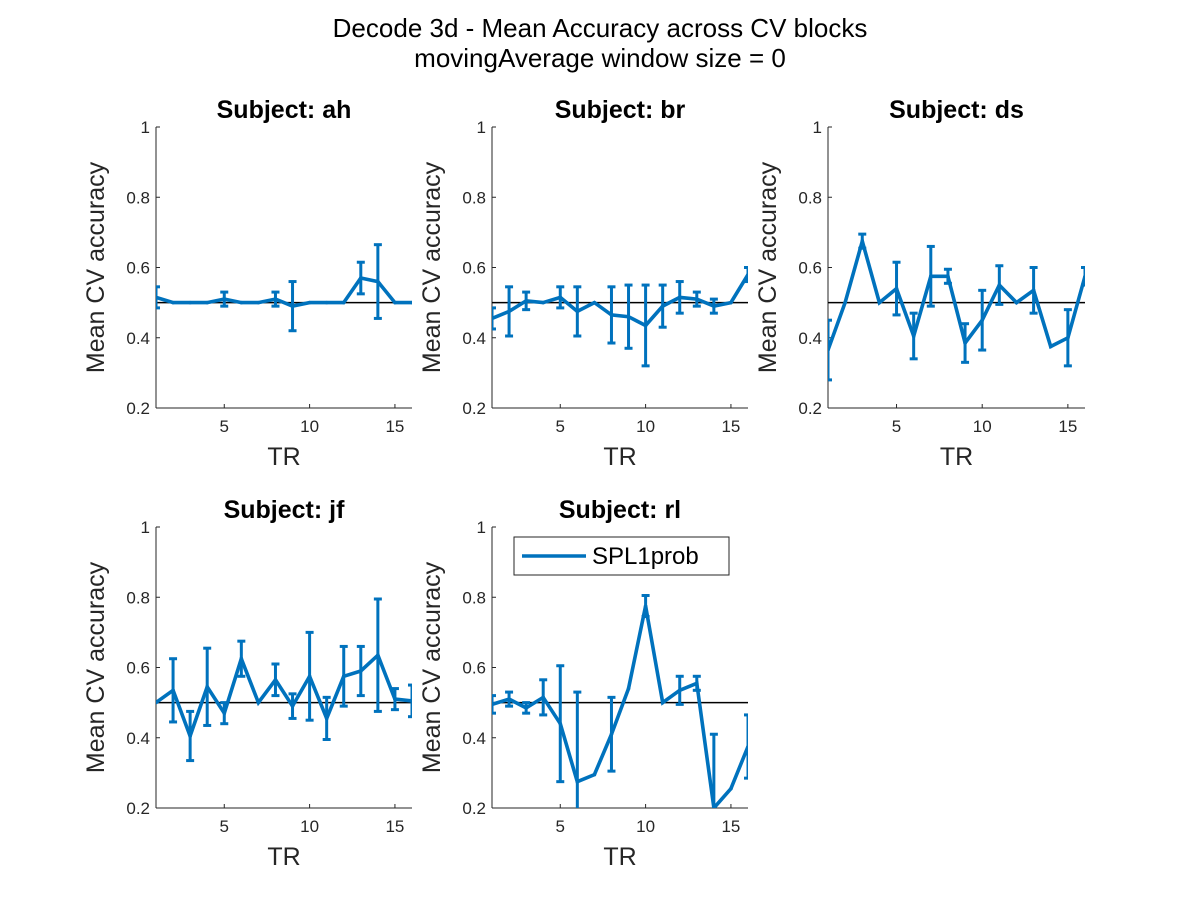 Image resolution: width=1200 pixels, height=900 pixels. I want to click on subplot-title: Subject: ds, so click(956, 110).